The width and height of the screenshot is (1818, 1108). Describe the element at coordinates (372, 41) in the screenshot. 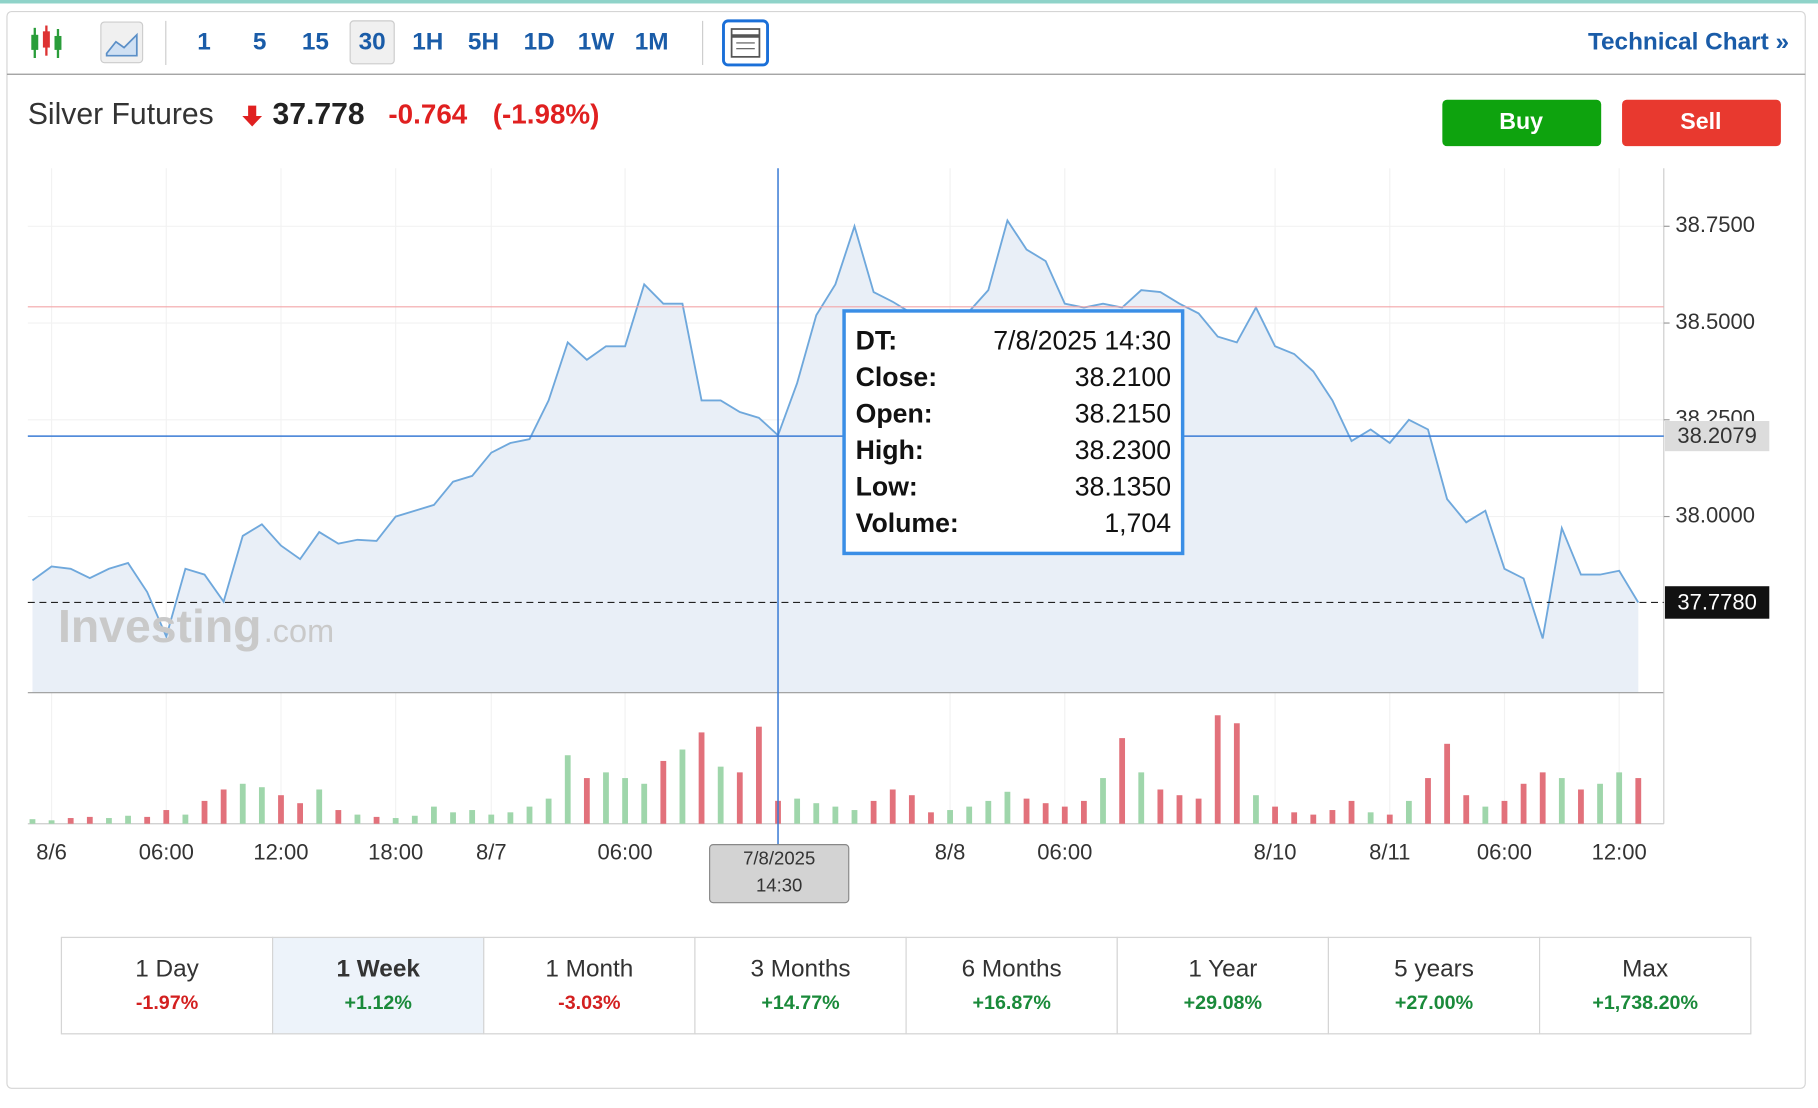

I see `interval-button: 30` at that location.